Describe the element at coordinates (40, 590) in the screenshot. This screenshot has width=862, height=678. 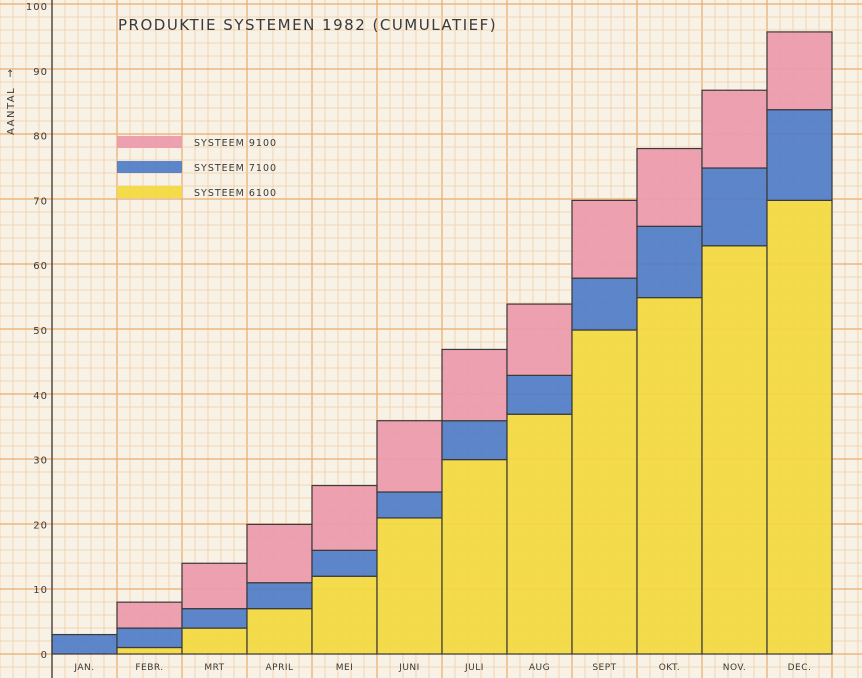
I see `y-tick-label: 10` at that location.